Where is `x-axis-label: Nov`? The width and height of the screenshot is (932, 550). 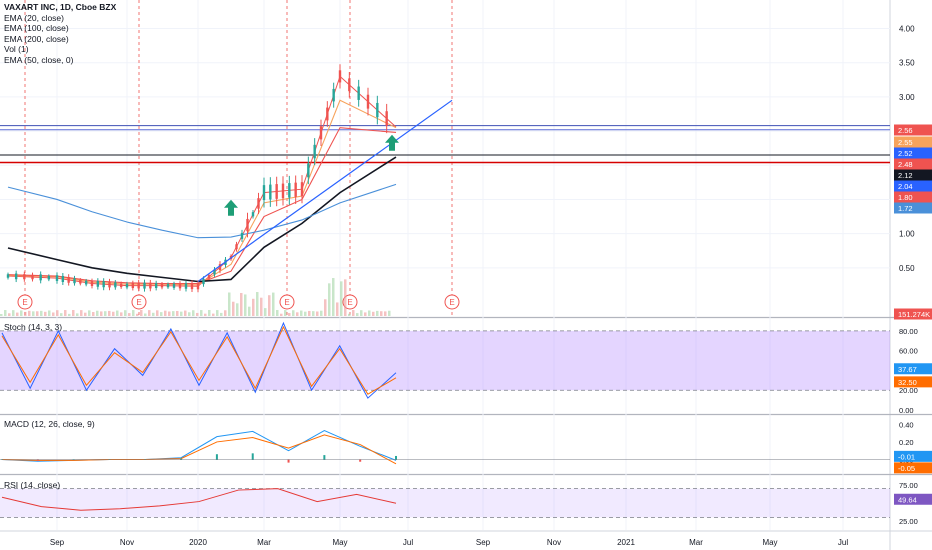
x-axis-label: Nov is located at coordinates (554, 542).